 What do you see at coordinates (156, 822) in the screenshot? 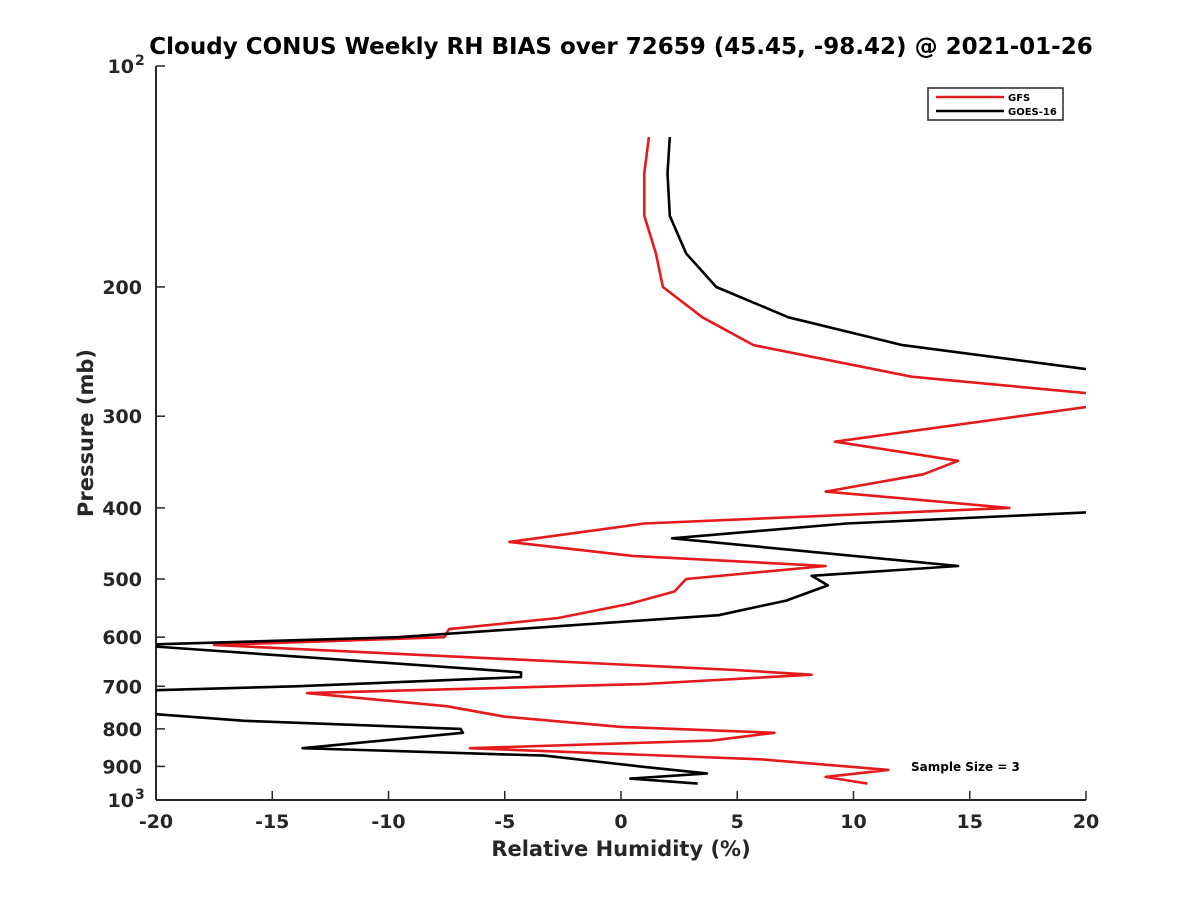
I see `x-tick-label: -20` at bounding box center [156, 822].